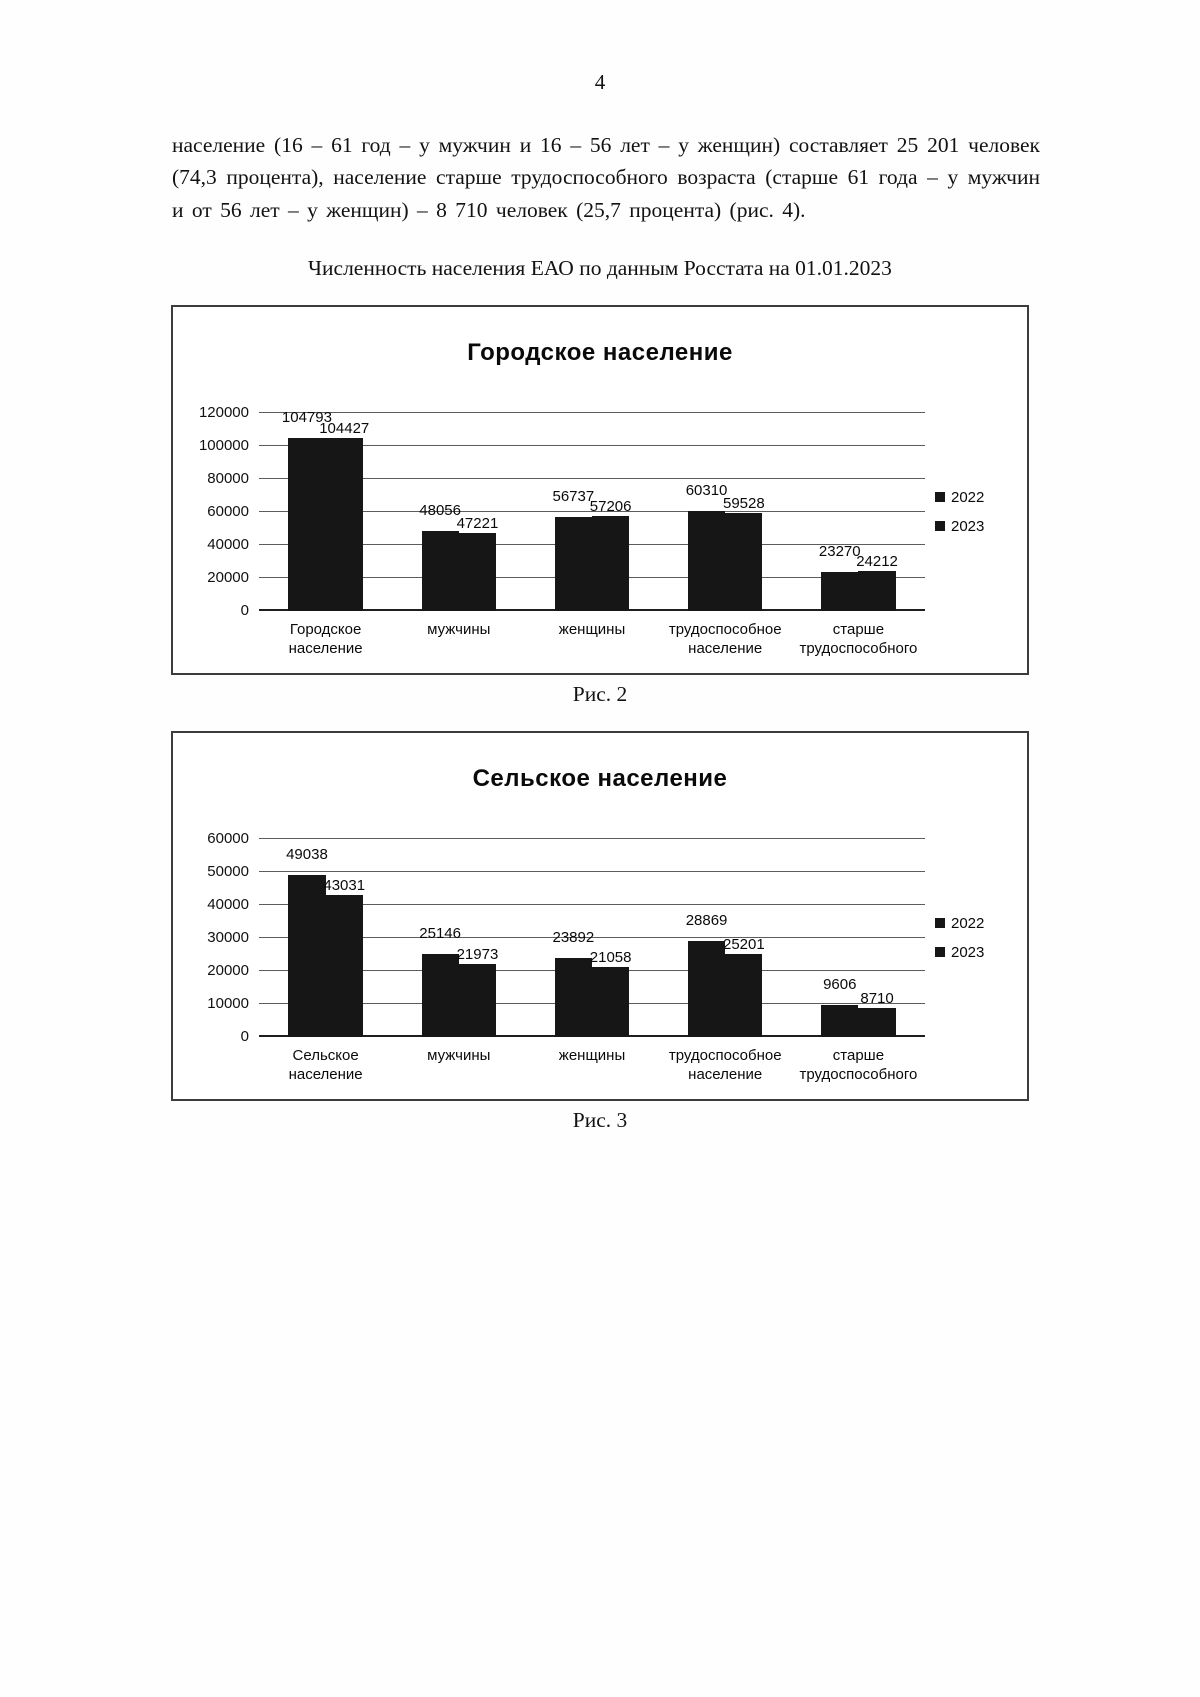  Describe the element at coordinates (325, 1065) in the screenshot. I see `x-category-label: Сельское население` at that location.